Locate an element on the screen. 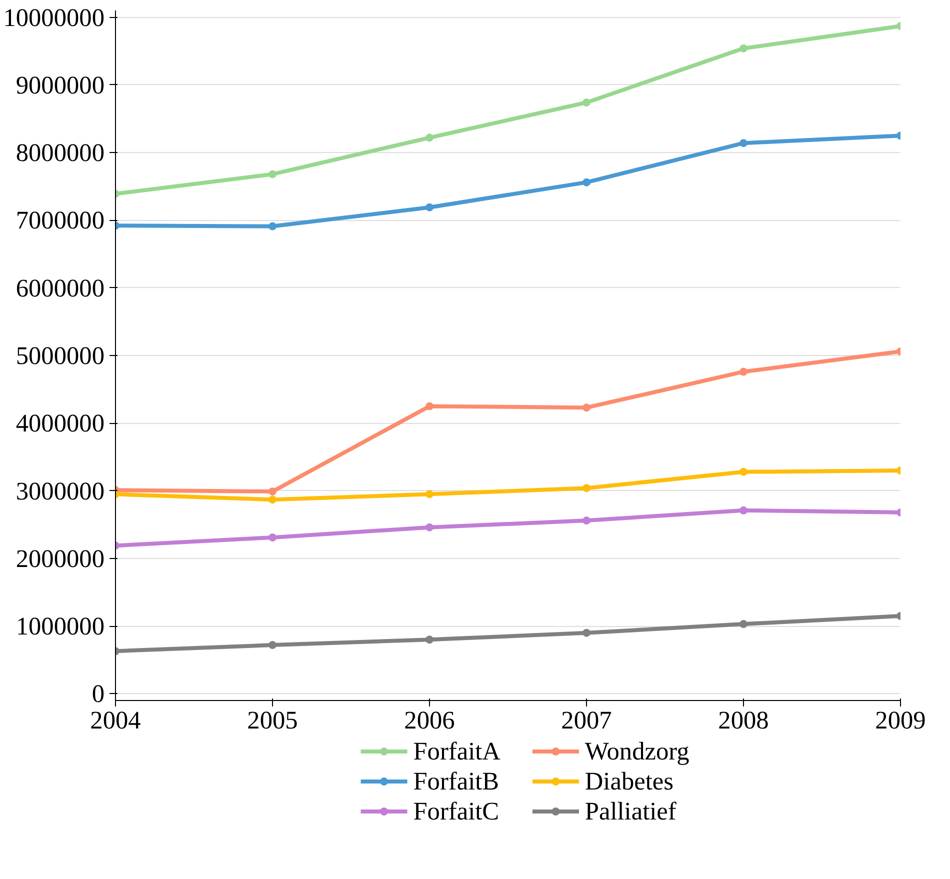  legend-label: Wondzorg is located at coordinates (637, 752).